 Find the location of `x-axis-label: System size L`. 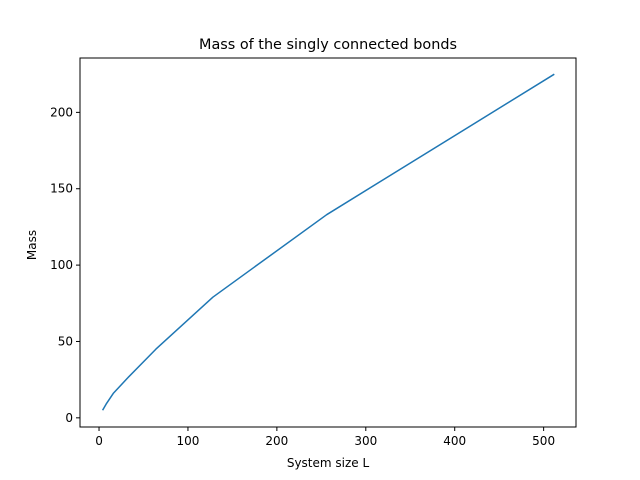

x-axis-label: System size L is located at coordinates (328, 463).